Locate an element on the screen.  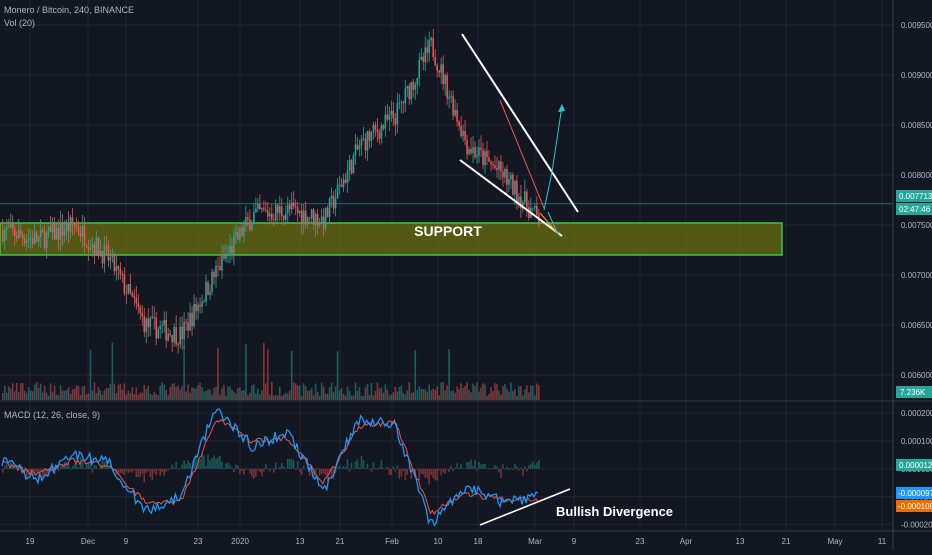
macd-tick-label: -0.000200 is located at coordinates (916, 524).